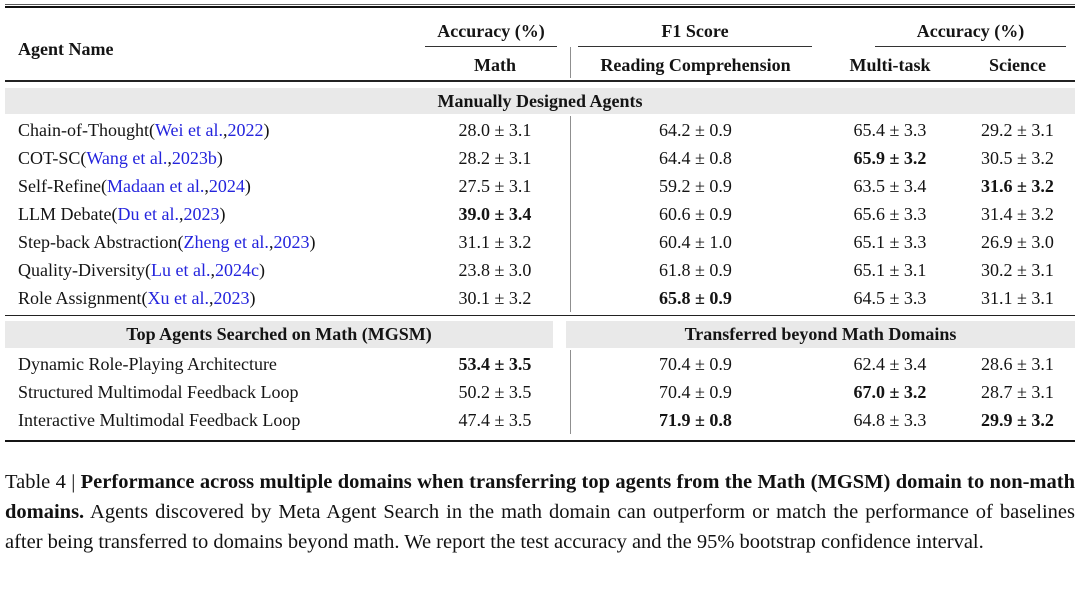  I want to click on agent-name: Role Assignment, so click(80, 297).